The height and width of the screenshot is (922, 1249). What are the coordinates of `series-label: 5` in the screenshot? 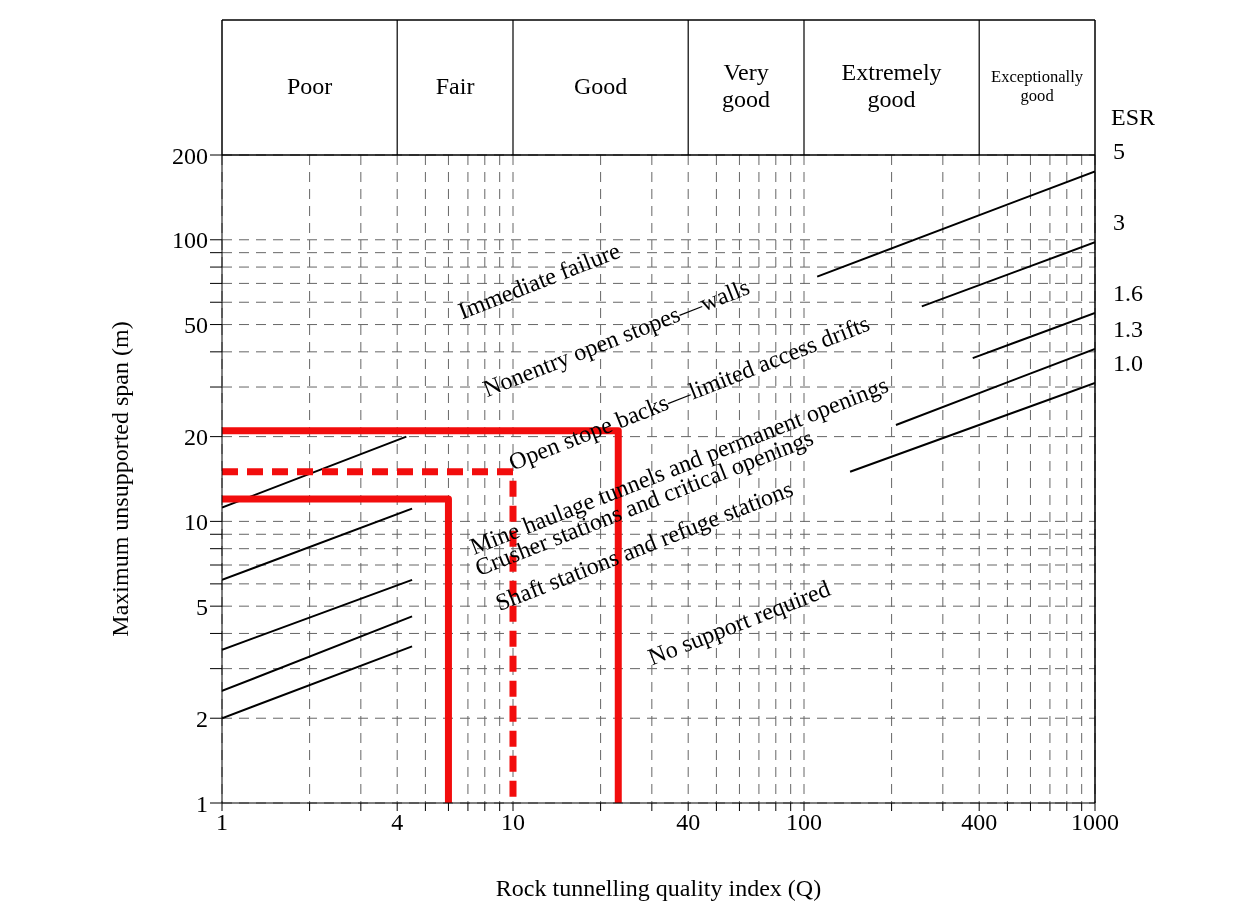 It's located at (1119, 151).